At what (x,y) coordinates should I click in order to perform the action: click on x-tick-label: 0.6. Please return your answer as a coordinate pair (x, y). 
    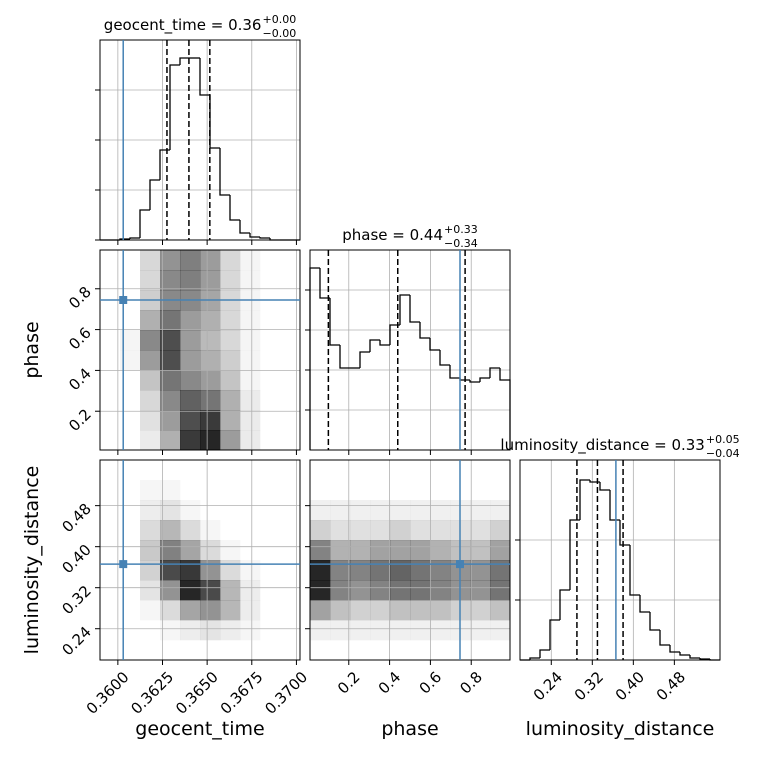
    Looking at the image, I should click on (431, 683).